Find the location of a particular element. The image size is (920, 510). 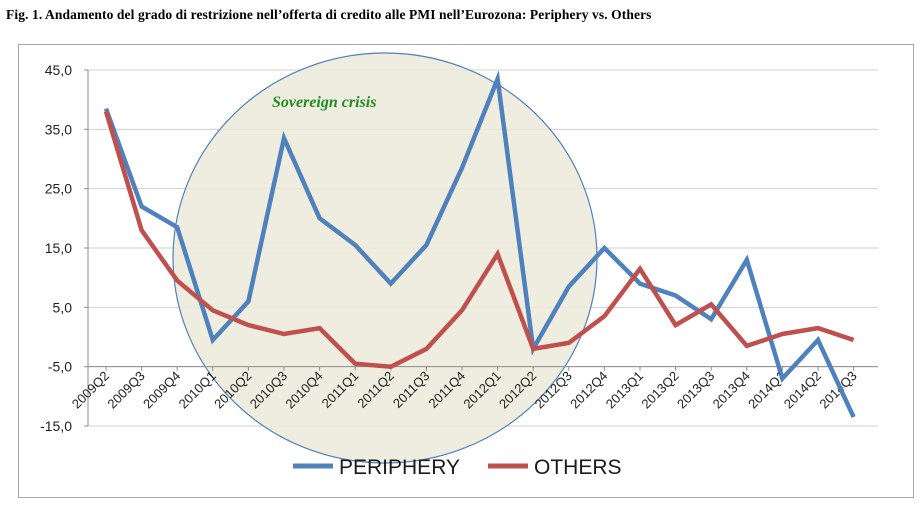

sovereign-crisis-label: Sovereign crisis is located at coordinates (324, 102).